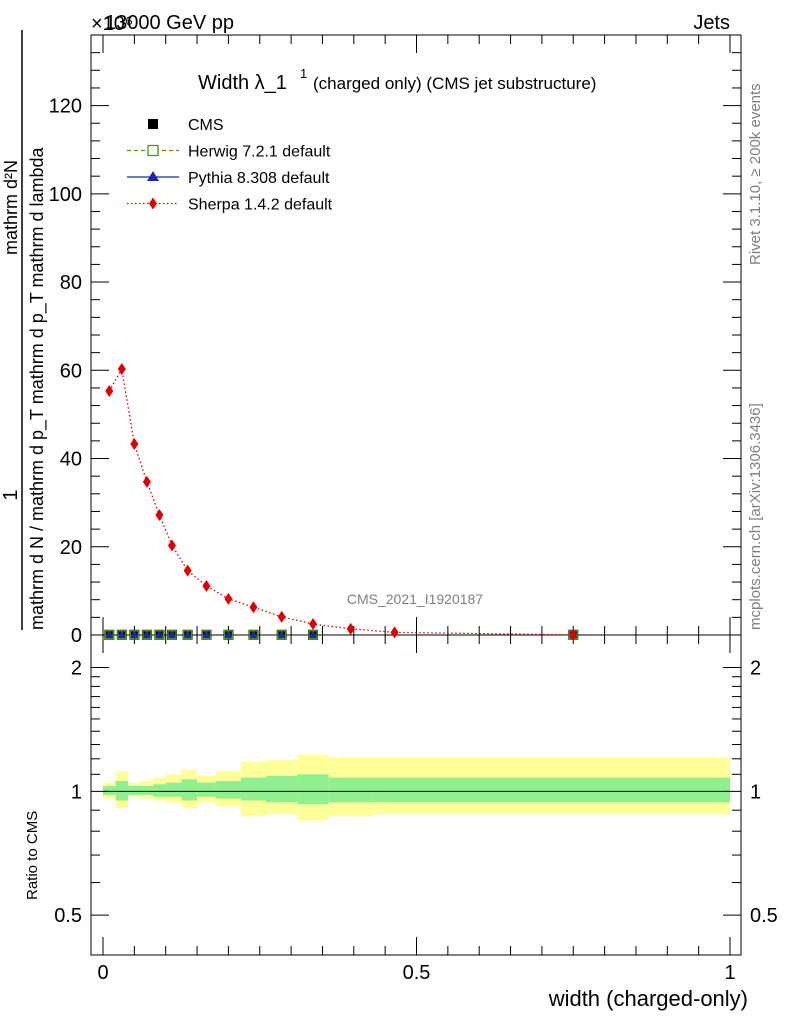  Describe the element at coordinates (153, 176) in the screenshot. I see `legend-marker-pythia` at that location.